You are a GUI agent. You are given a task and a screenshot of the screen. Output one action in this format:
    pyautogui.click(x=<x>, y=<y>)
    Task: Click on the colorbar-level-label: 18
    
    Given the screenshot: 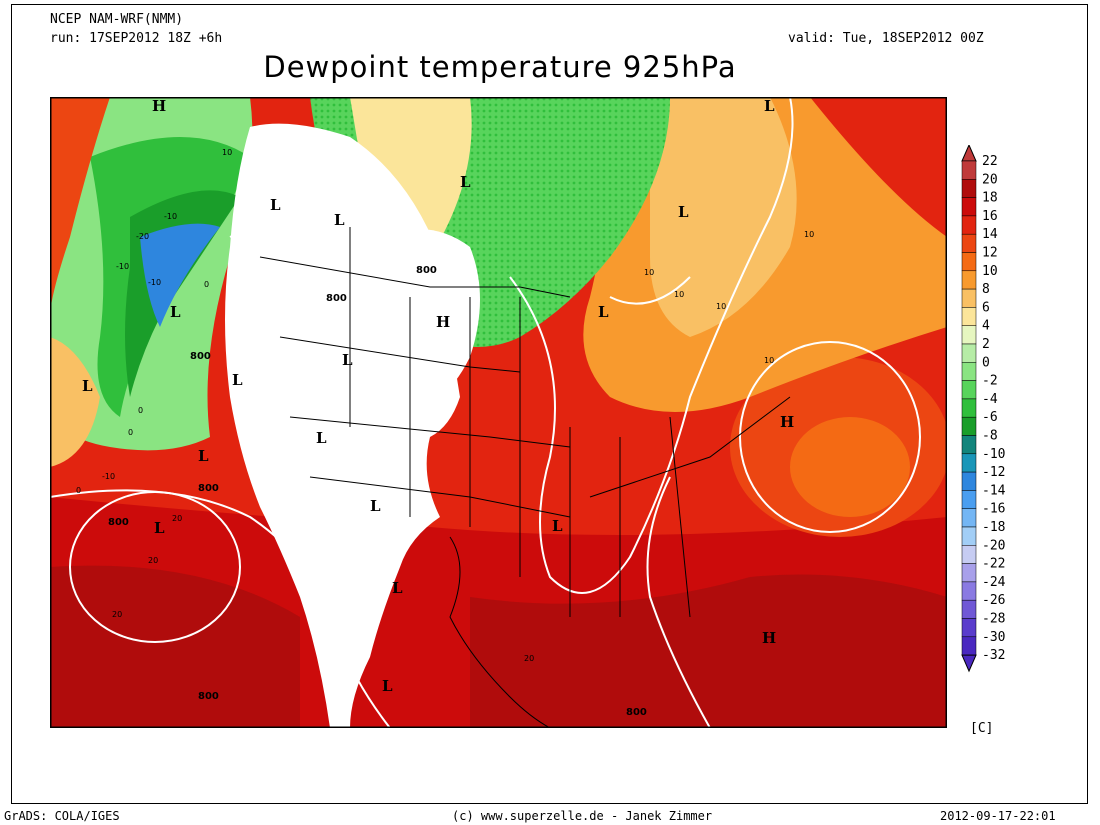 What is the action you would take?
    pyautogui.click(x=990, y=198)
    